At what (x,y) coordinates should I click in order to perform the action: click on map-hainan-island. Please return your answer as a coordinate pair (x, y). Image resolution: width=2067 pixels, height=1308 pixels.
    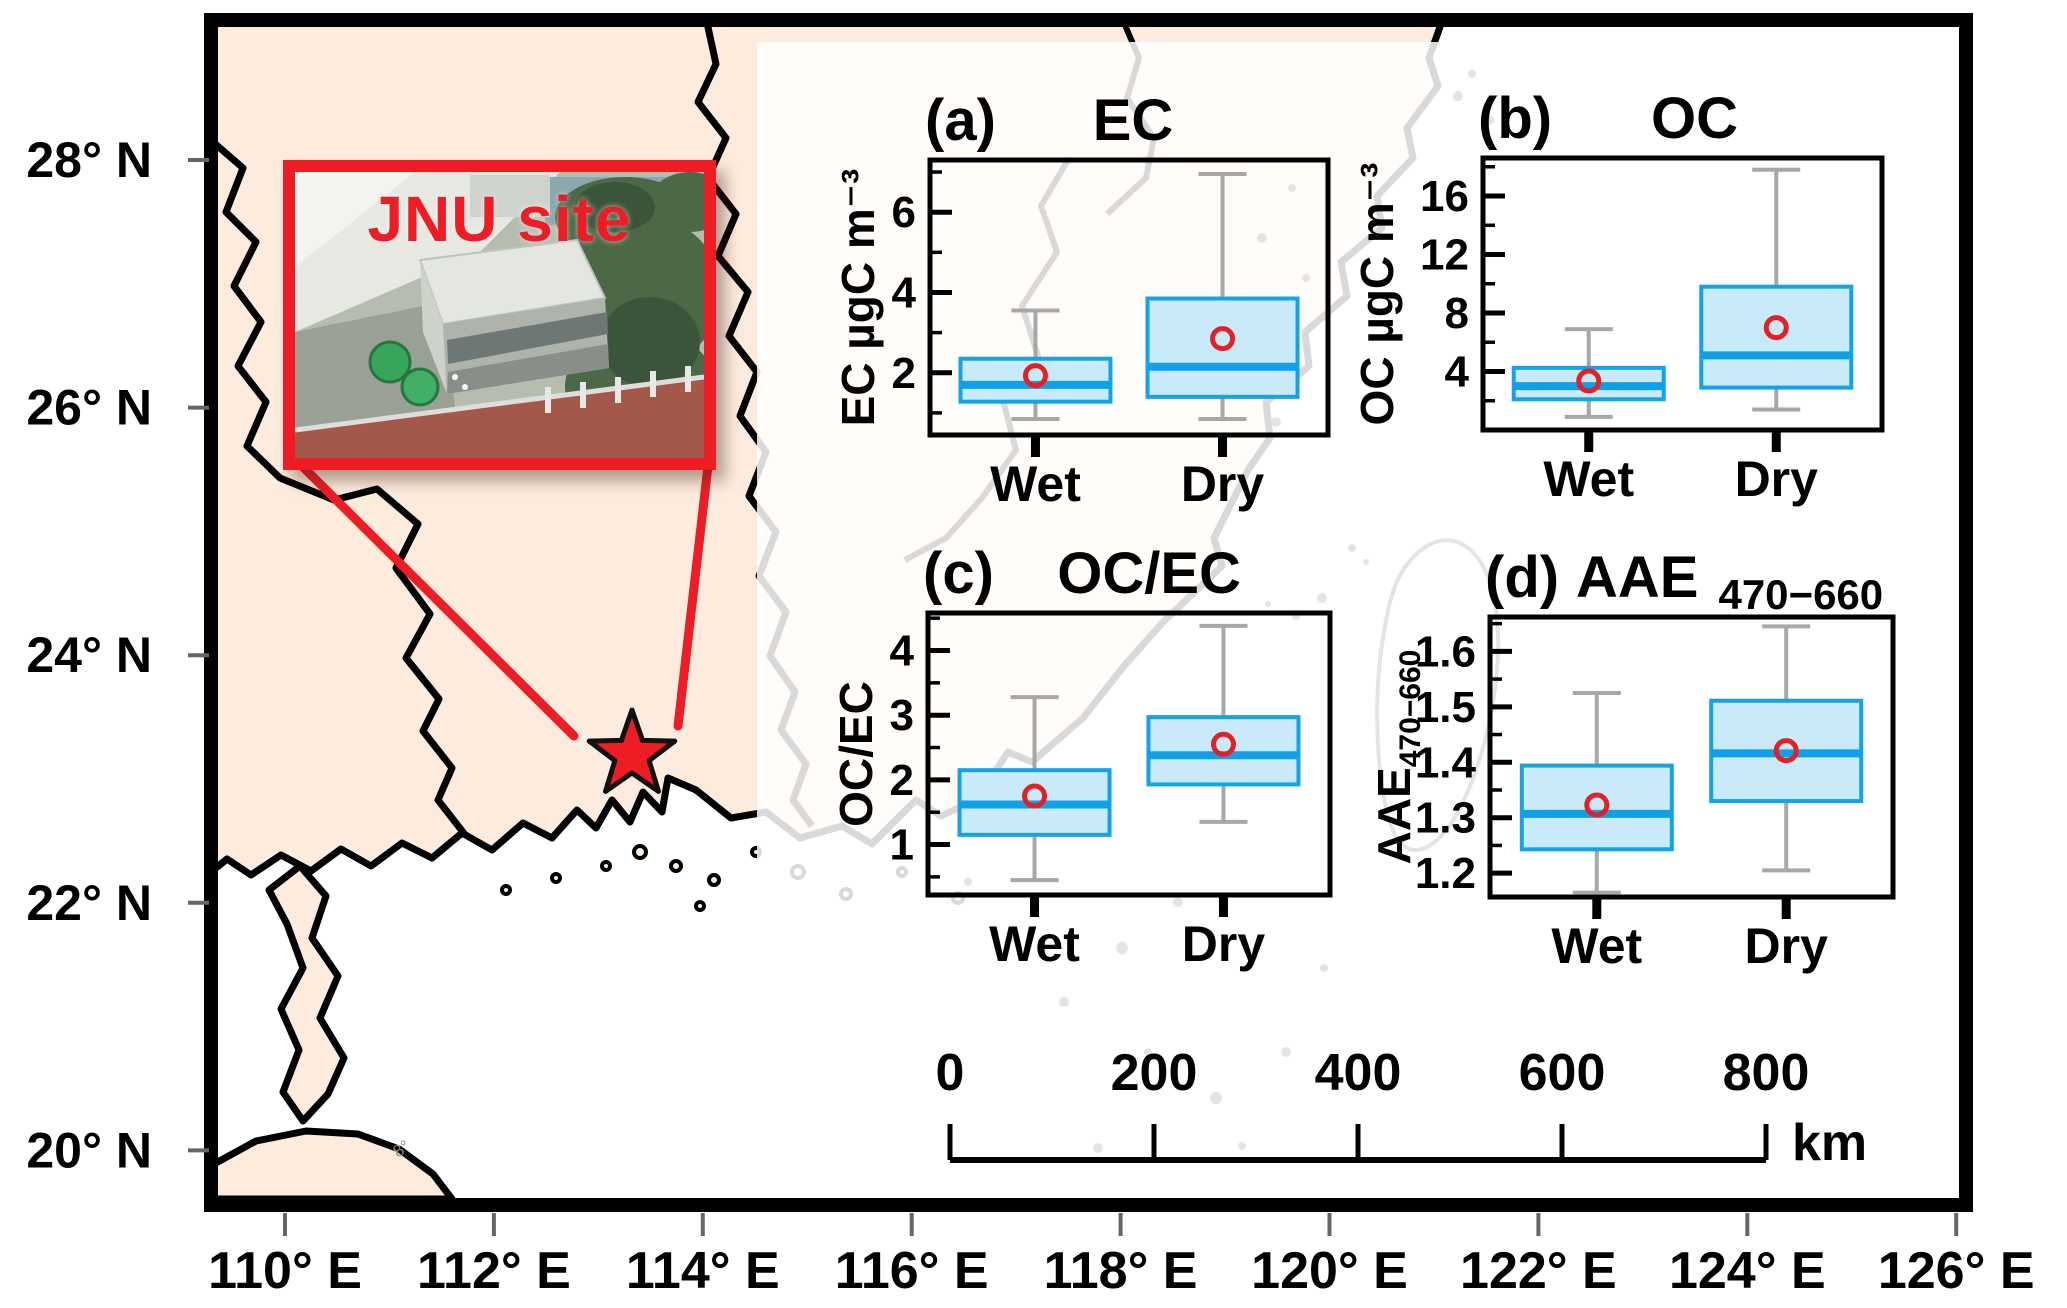
    Looking at the image, I should click on (333, 1165).